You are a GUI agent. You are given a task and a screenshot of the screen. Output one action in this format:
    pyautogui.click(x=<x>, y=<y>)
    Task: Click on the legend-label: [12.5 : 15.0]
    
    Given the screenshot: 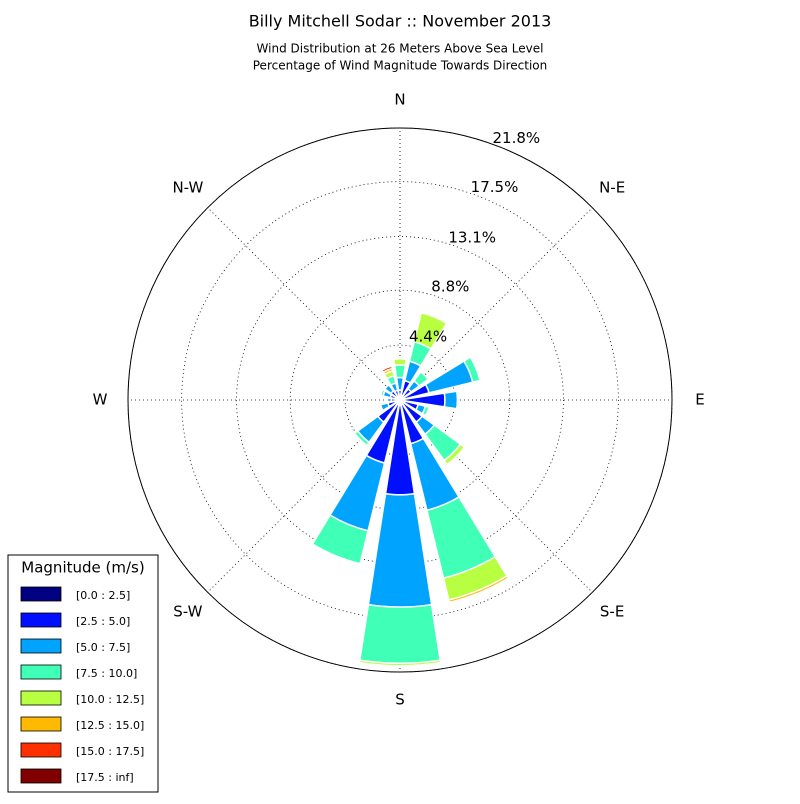 What is the action you would take?
    pyautogui.click(x=110, y=725)
    